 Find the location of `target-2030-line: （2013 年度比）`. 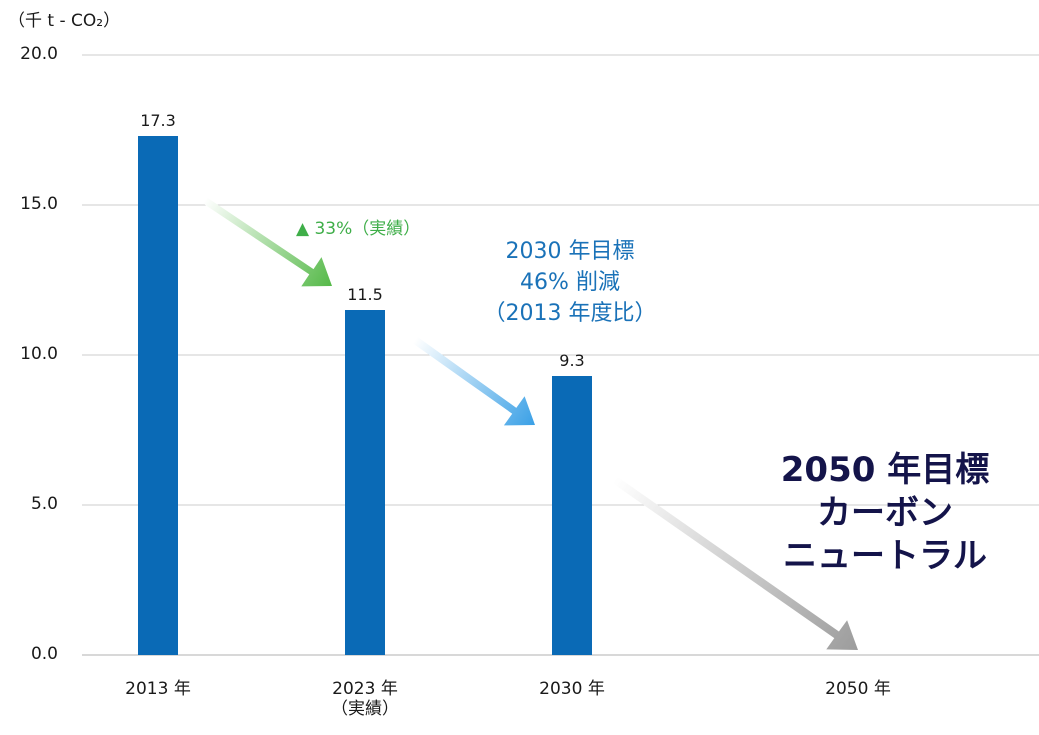

target-2030-line: （2013 年度比） is located at coordinates (570, 313).